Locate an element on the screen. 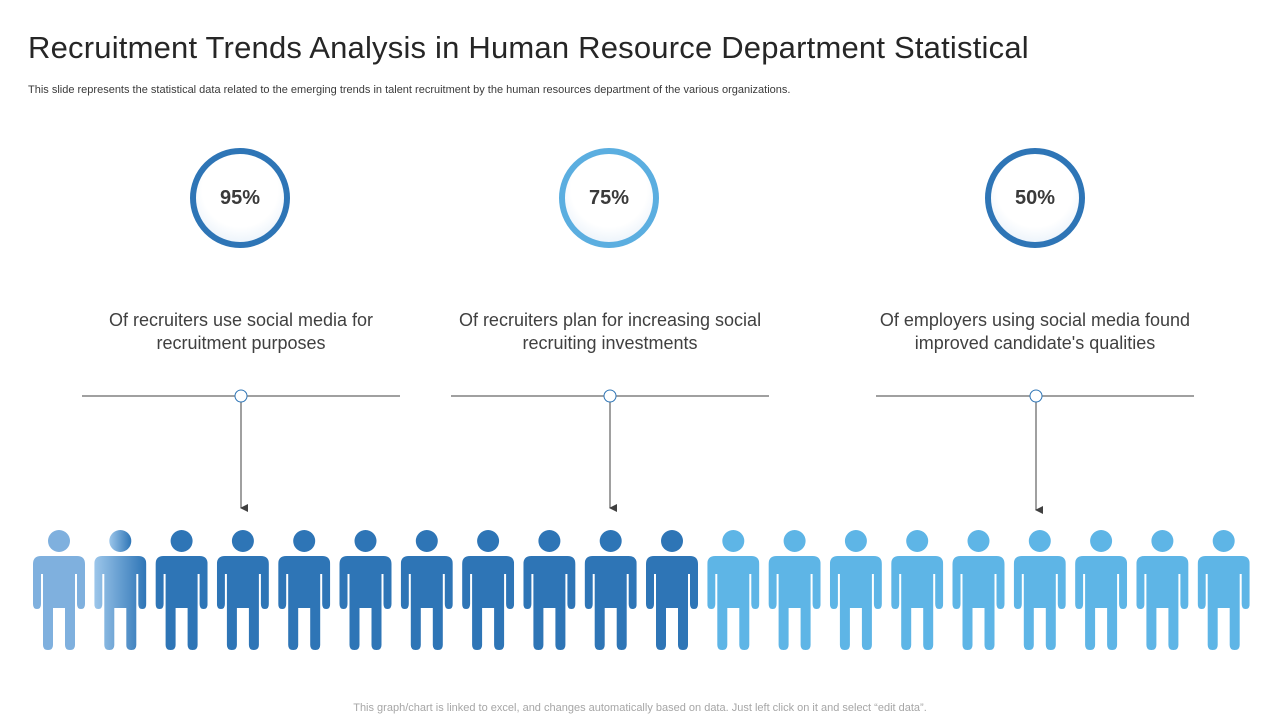 The height and width of the screenshot is (720, 1280). stat-description-1-line1: Of recruiters use social media for is located at coordinates (241, 320).